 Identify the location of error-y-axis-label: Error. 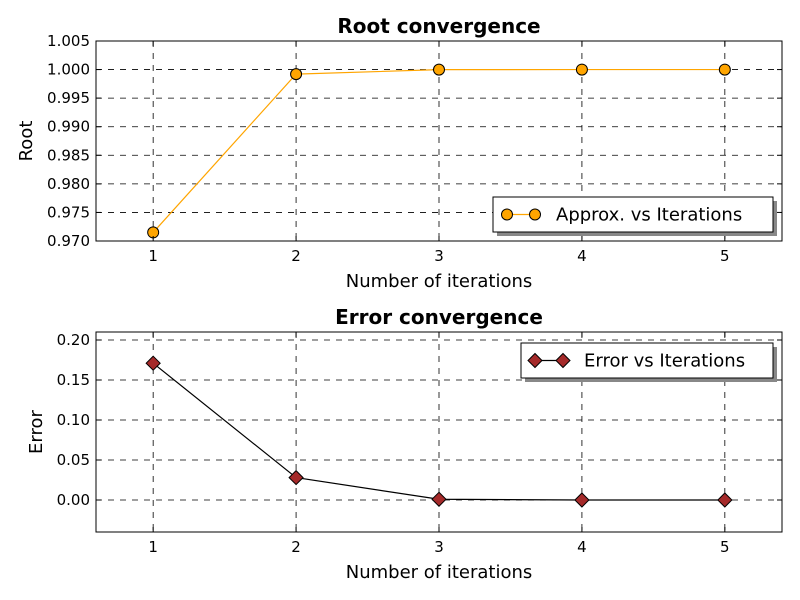
(36, 431).